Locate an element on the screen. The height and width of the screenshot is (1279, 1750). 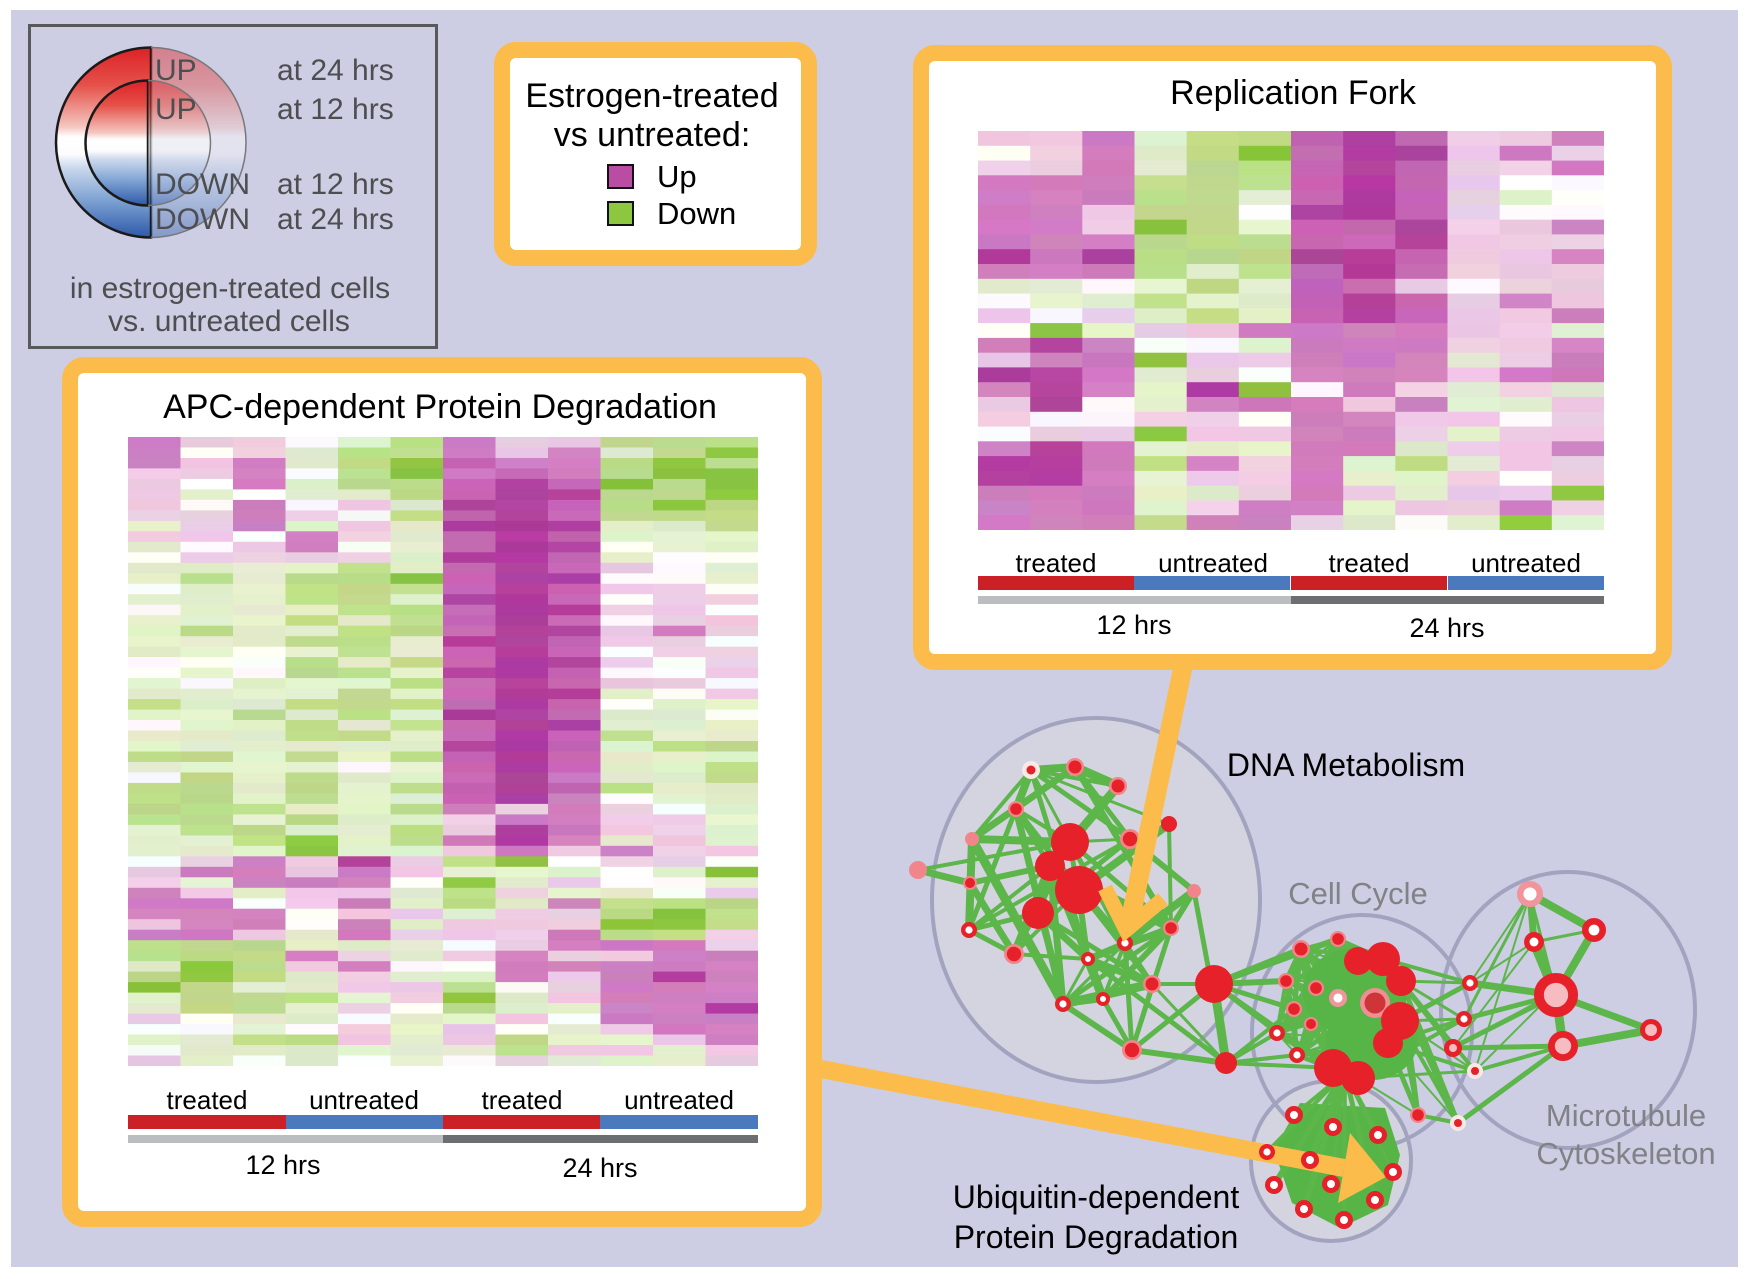
svg-text: Cell Cycle is located at coordinates (1358, 893).